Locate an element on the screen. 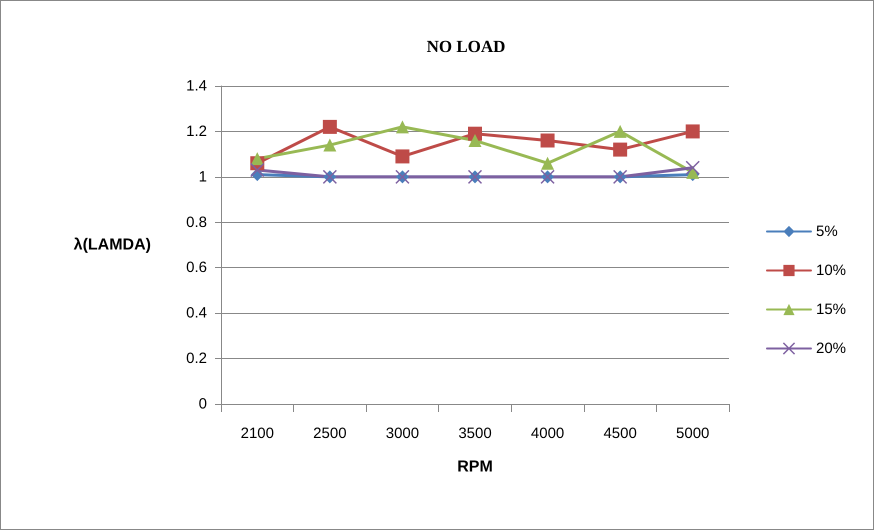 This screenshot has height=530, width=874. y-tick-label: 0.6 is located at coordinates (196, 267).